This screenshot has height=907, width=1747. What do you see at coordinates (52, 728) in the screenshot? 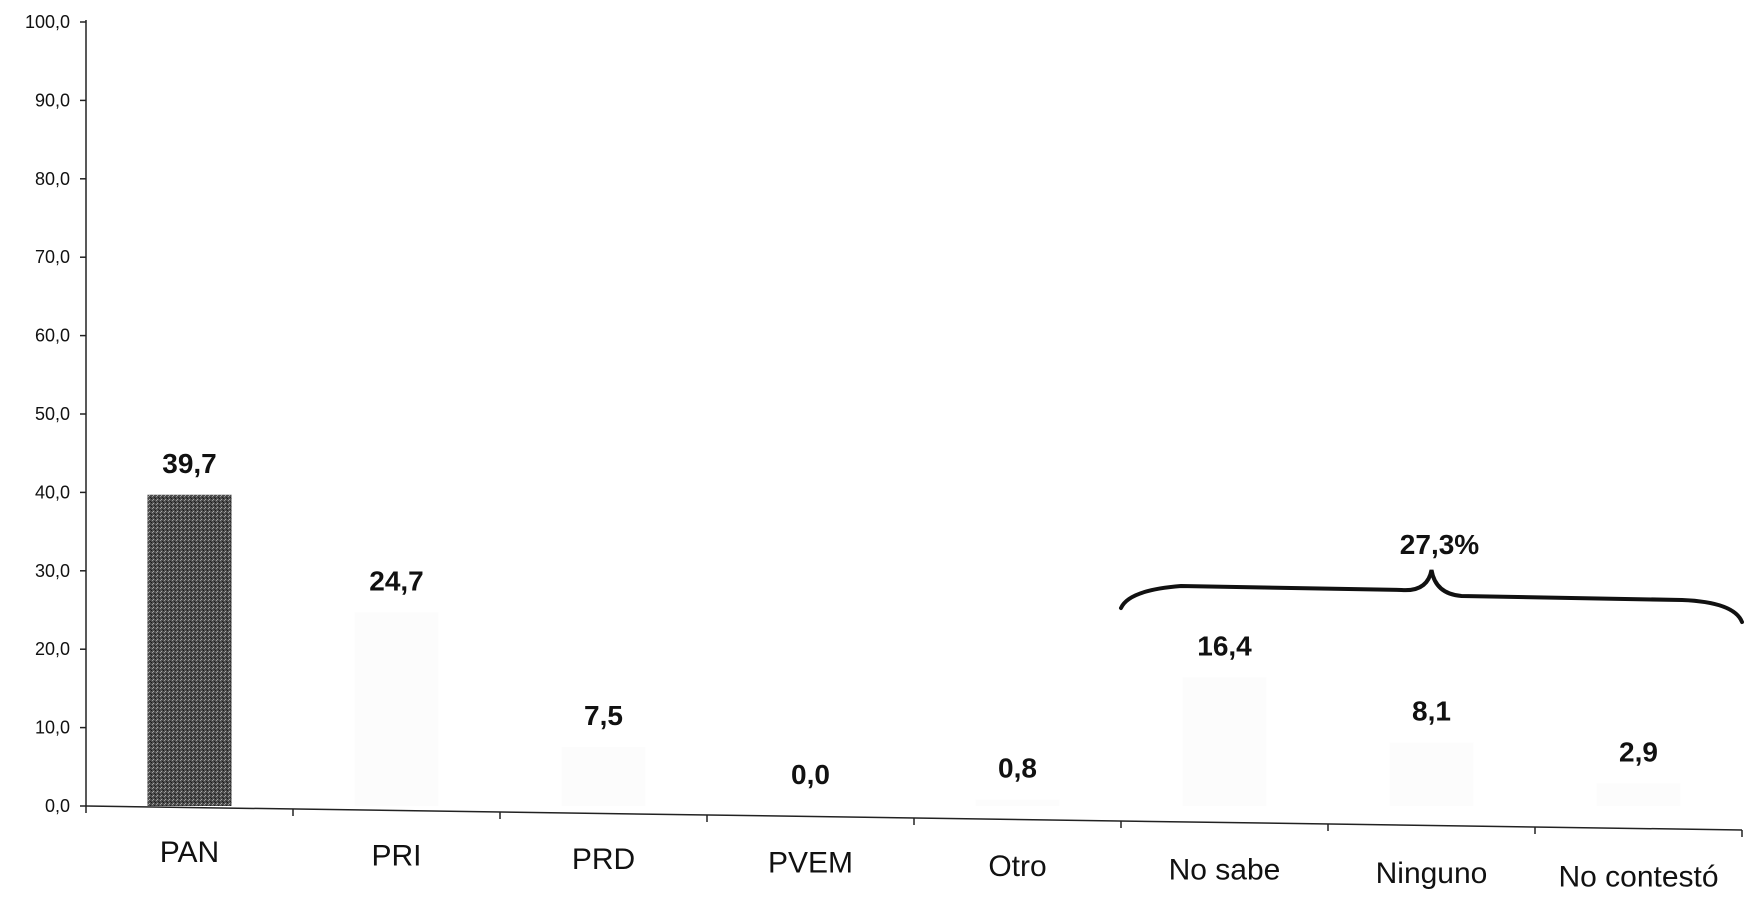
I see `y-tick-label: 10,0` at bounding box center [52, 728].